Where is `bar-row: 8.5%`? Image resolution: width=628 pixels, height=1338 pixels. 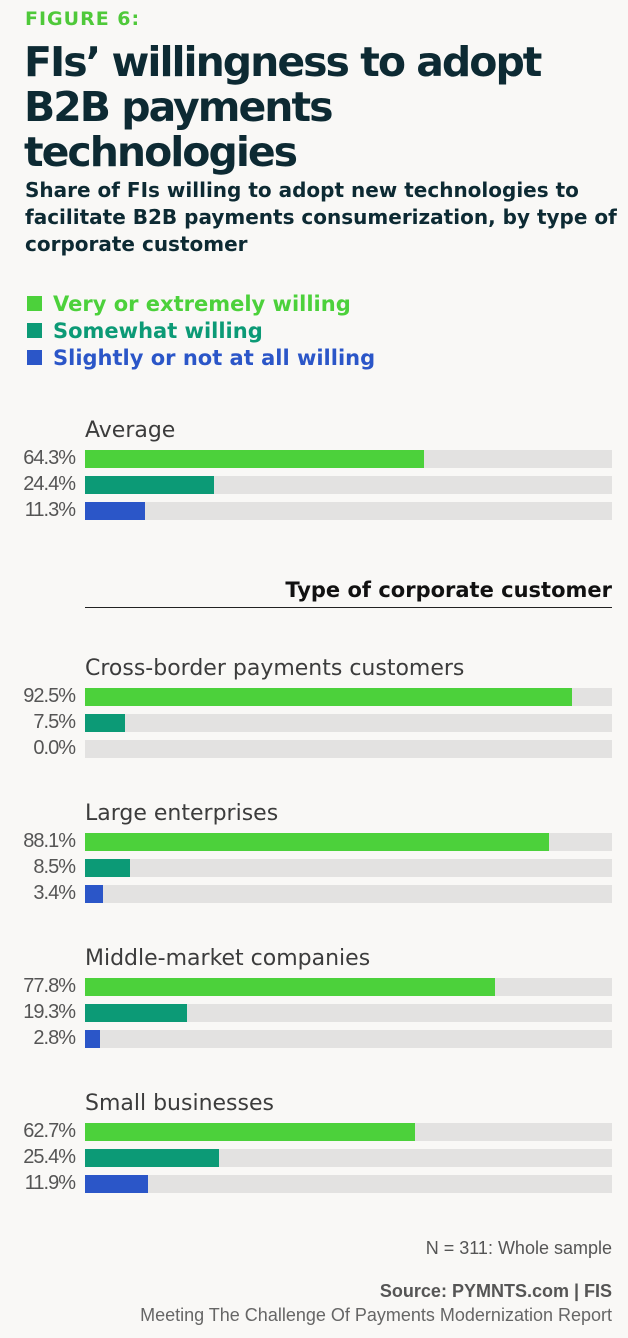 bar-row: 8.5% is located at coordinates (314, 867).